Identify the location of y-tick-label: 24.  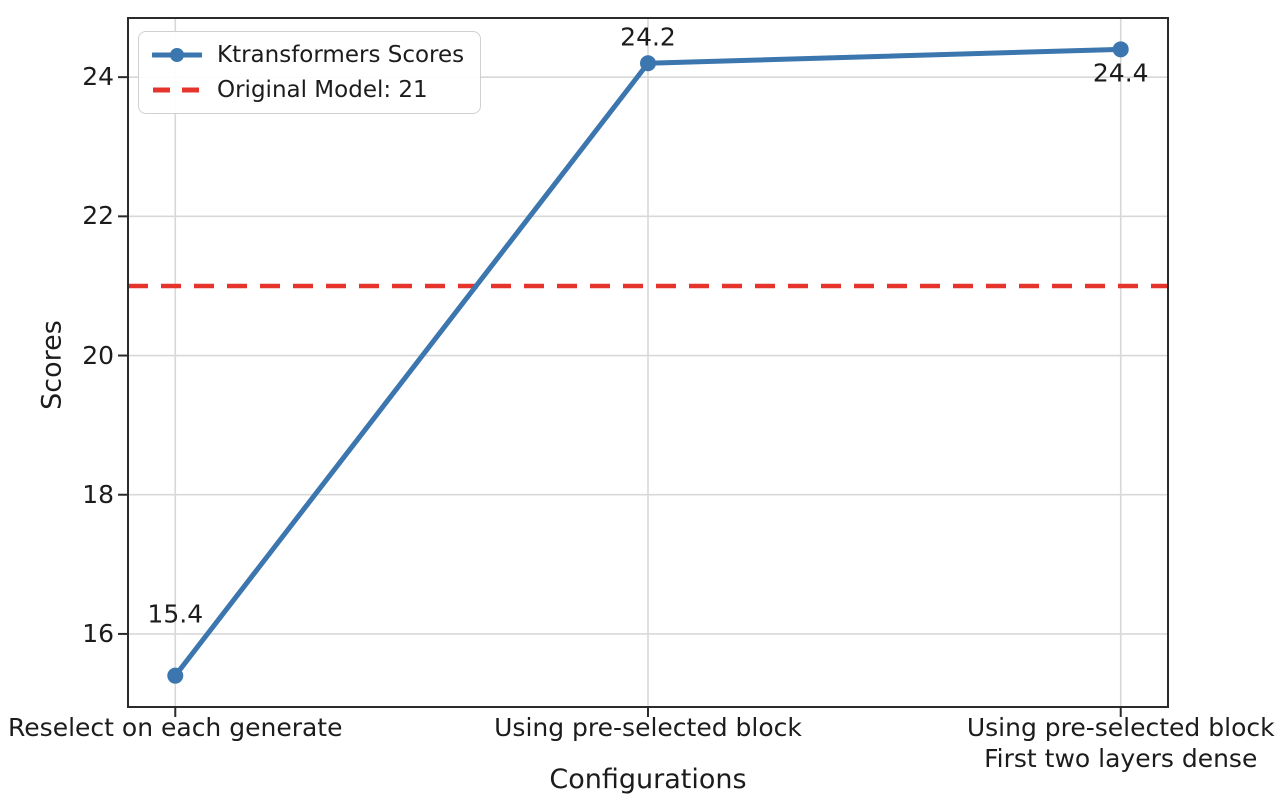
(98, 77).